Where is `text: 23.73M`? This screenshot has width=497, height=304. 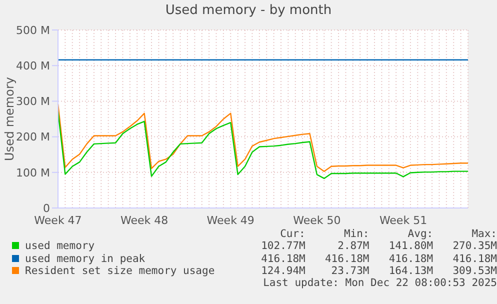
text: 23.73M is located at coordinates (350, 271).